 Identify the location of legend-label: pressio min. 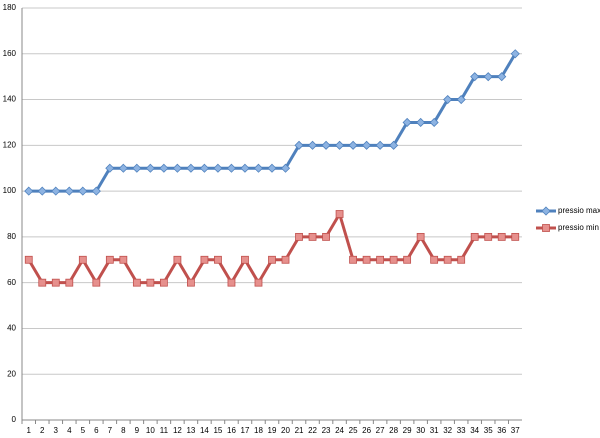
(578, 227).